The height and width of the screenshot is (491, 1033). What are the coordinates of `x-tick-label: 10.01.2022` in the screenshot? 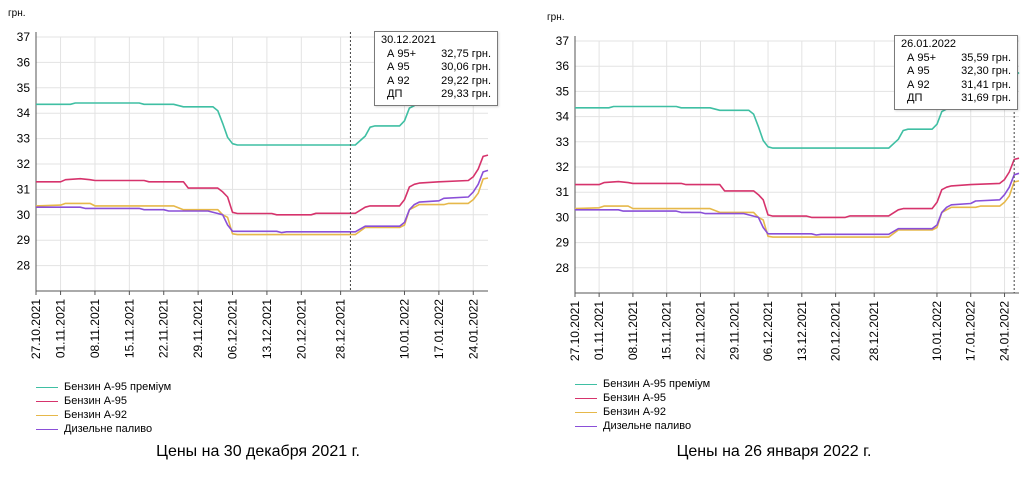 It's located at (937, 331).